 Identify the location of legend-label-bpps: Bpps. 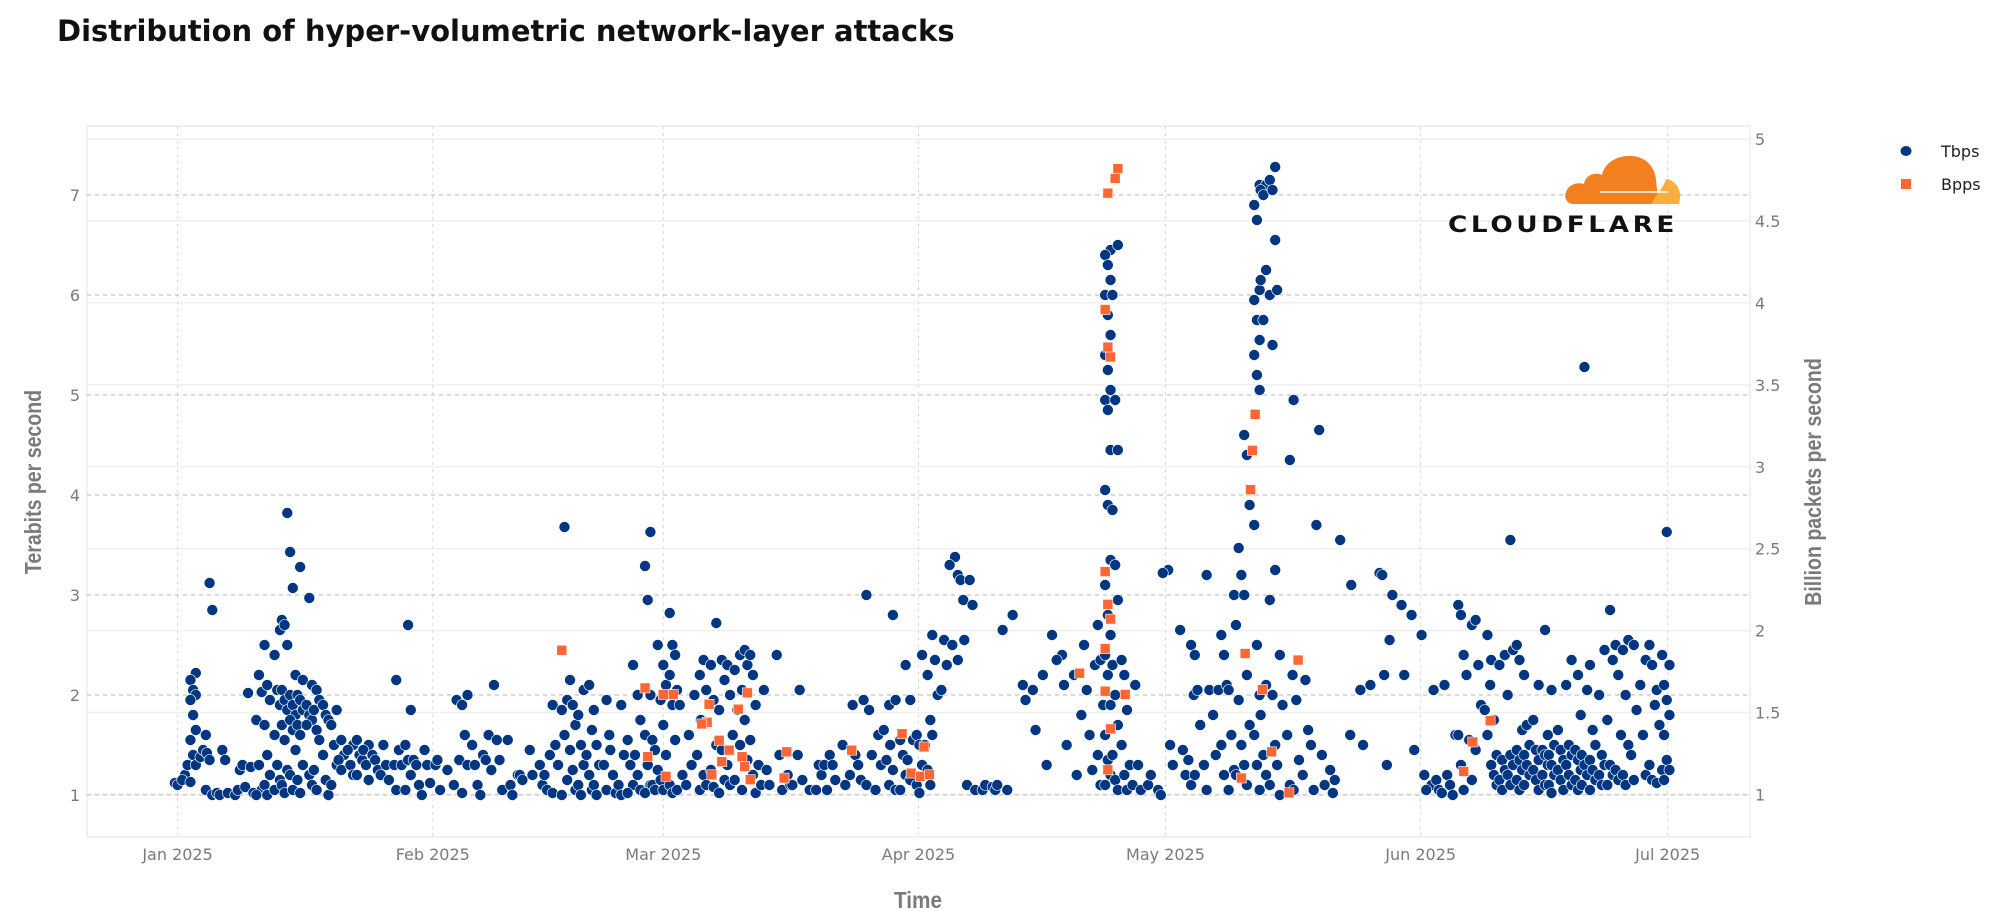
(1961, 184).